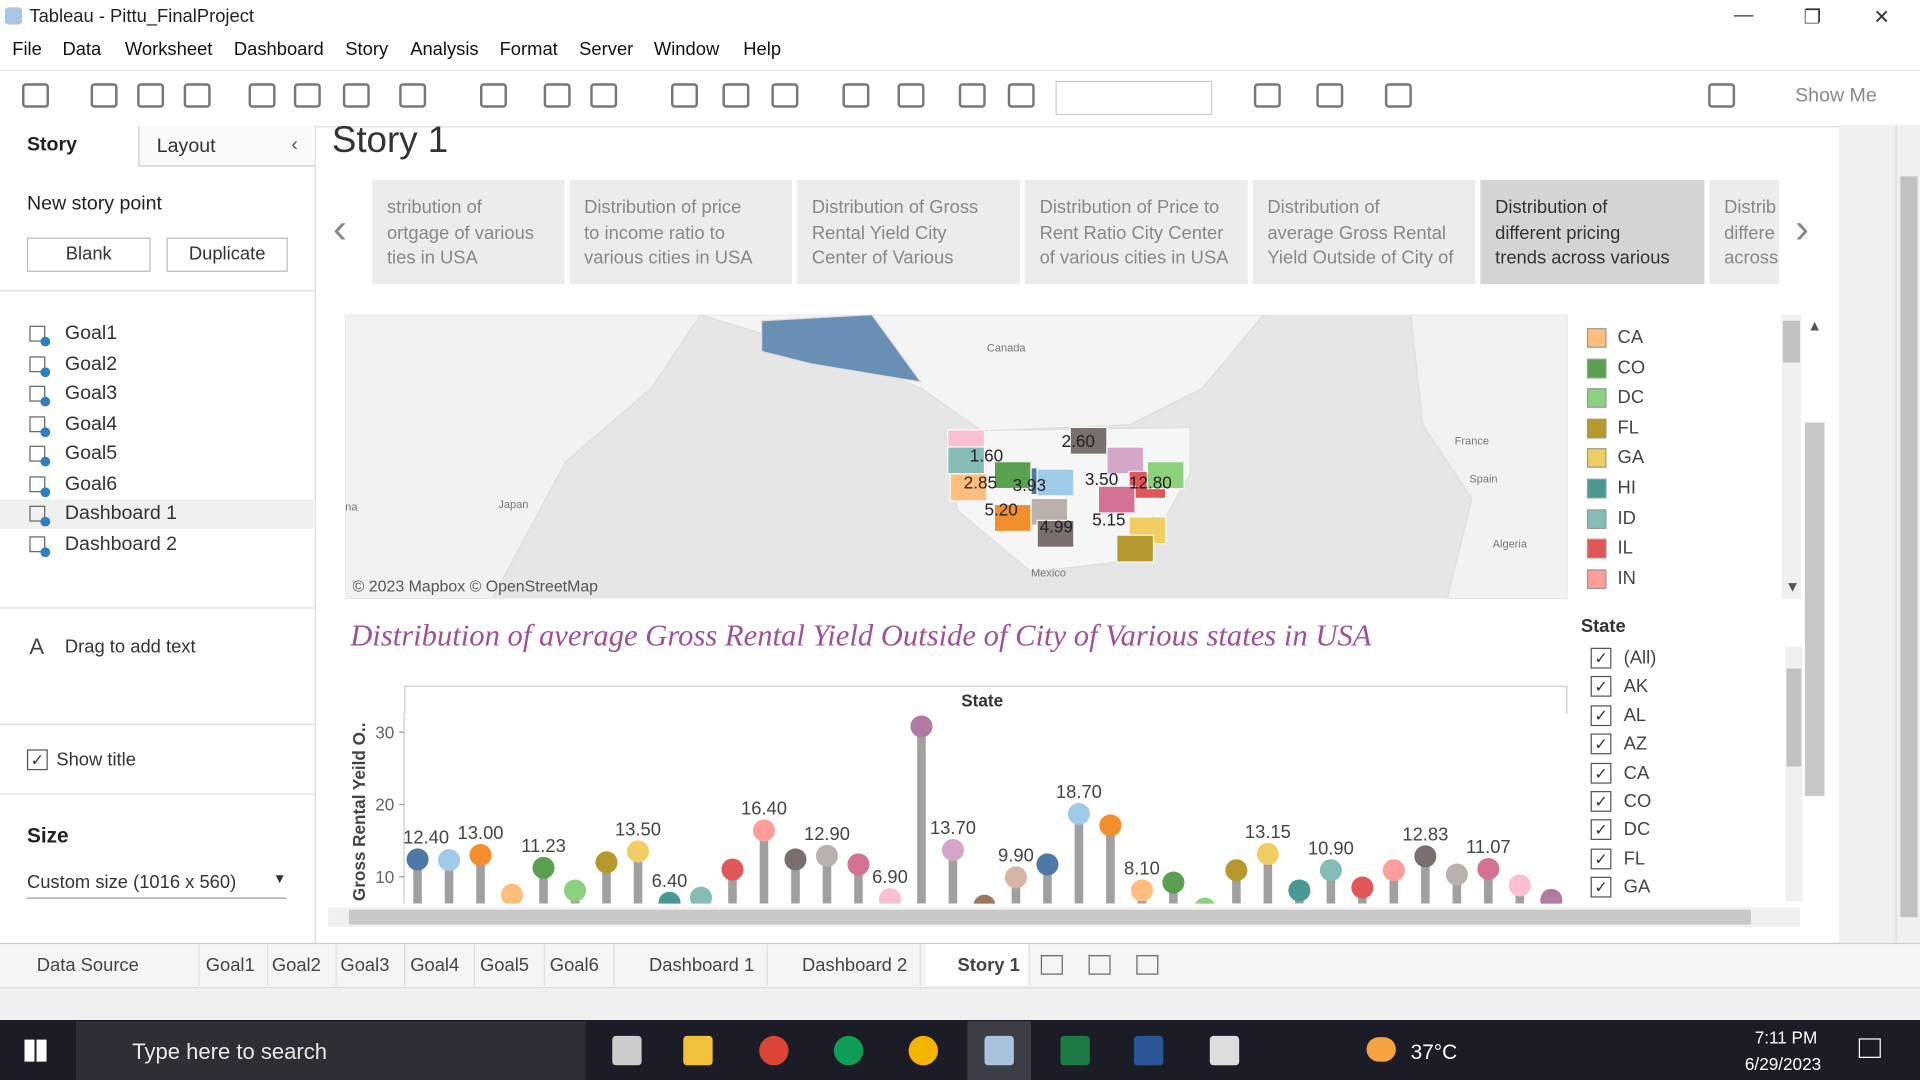 This screenshot has height=1080, width=1920. What do you see at coordinates (91, 454) in the screenshot?
I see `sheet-item: Goal5` at bounding box center [91, 454].